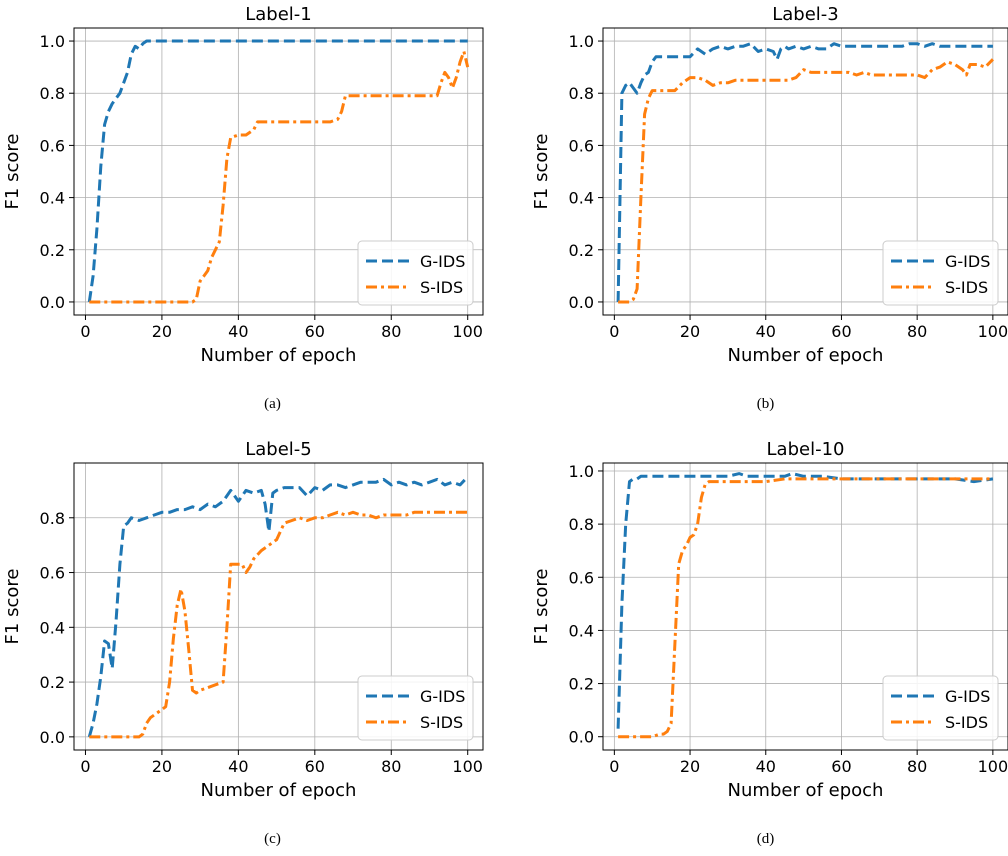  I want to click on figure-caption: (b), so click(766, 404).